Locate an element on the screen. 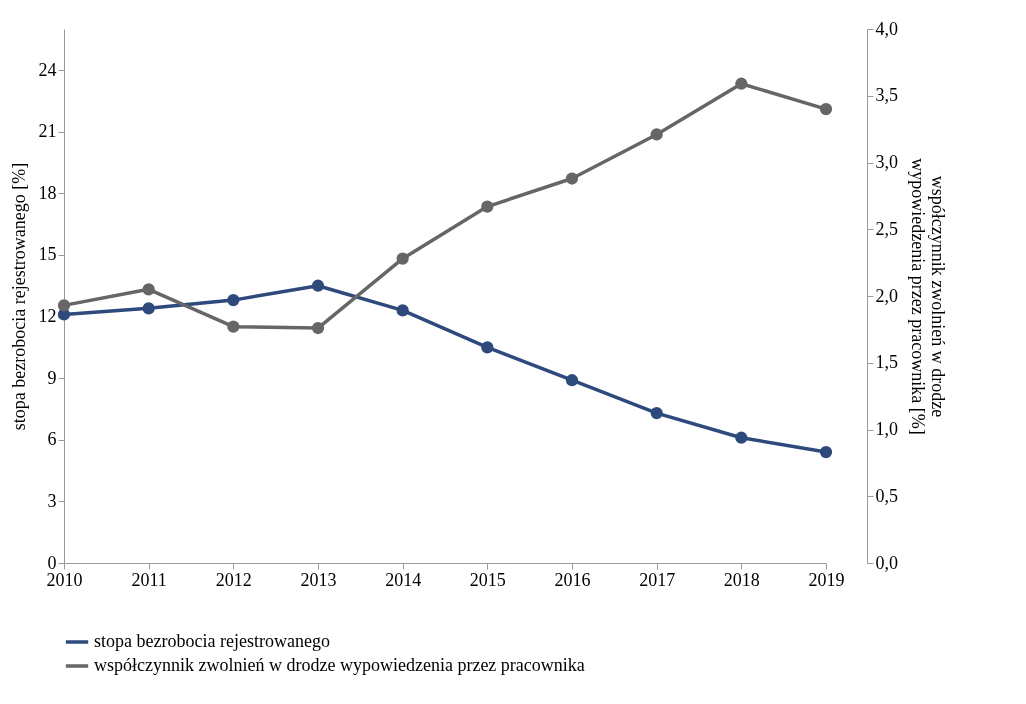 This screenshot has height=704, width=1026. x-tick-label: 2015 is located at coordinates (487, 579).